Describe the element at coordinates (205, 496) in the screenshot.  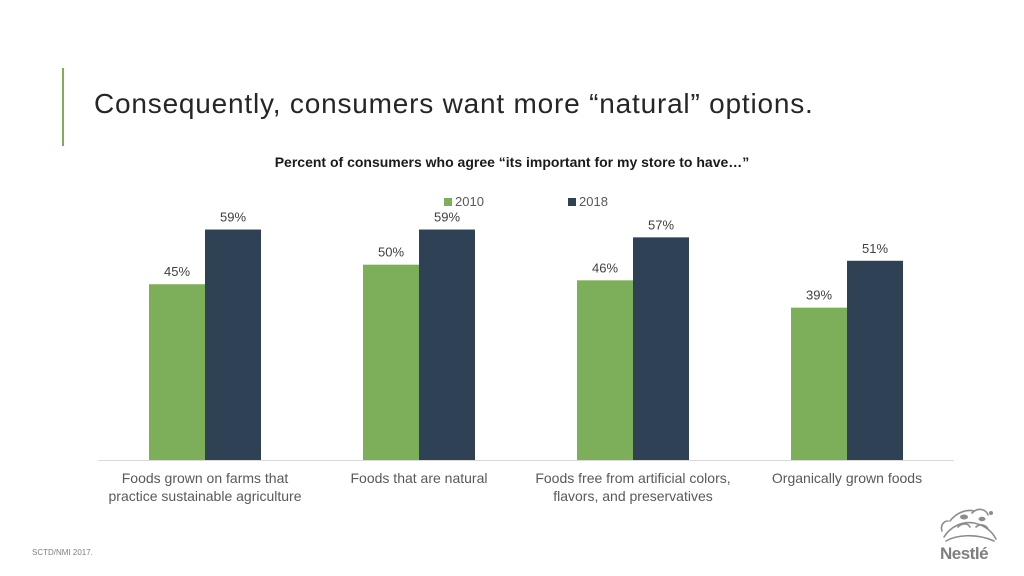
I see `category-label-0-1: practice sustainable agriculture` at that location.